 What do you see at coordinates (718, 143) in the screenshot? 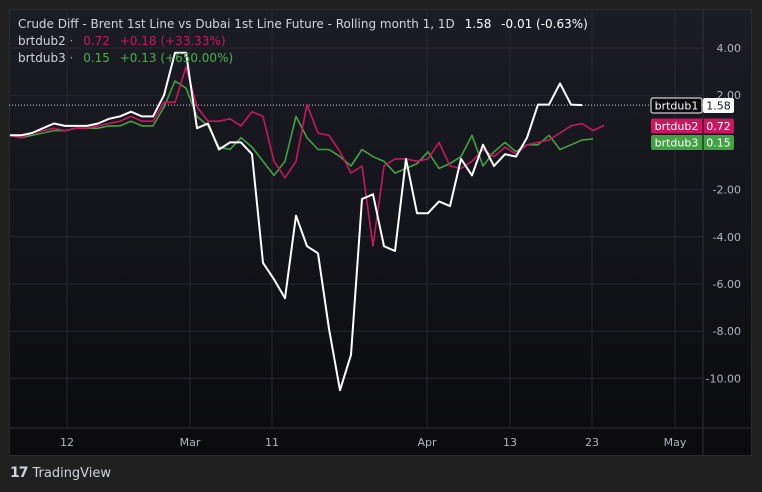
I see `value-tag: 0.15` at bounding box center [718, 143].